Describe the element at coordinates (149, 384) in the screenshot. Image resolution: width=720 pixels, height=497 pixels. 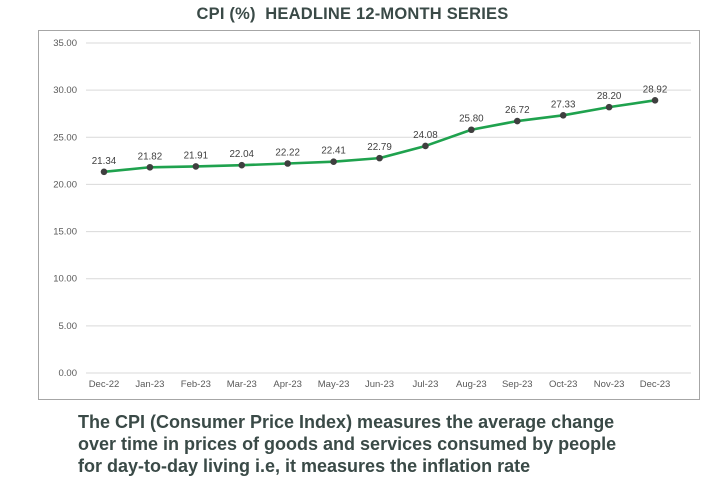
I see `x-tick-label: Jan-23` at that location.